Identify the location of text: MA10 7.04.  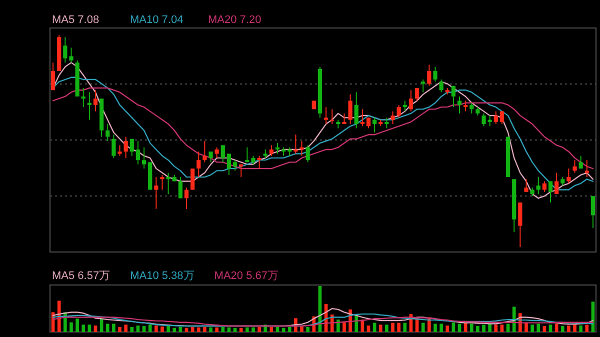
(157, 20).